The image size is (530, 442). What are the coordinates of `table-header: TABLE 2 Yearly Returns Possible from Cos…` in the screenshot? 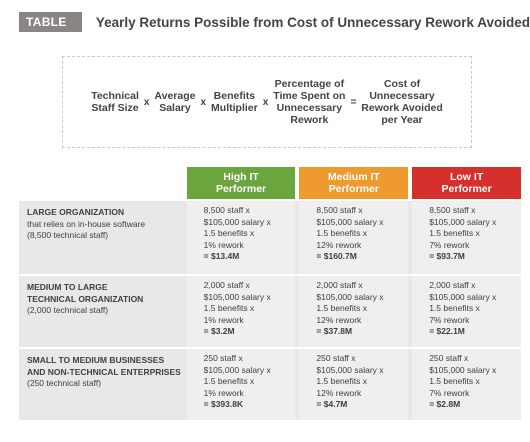 It's located at (274, 30).